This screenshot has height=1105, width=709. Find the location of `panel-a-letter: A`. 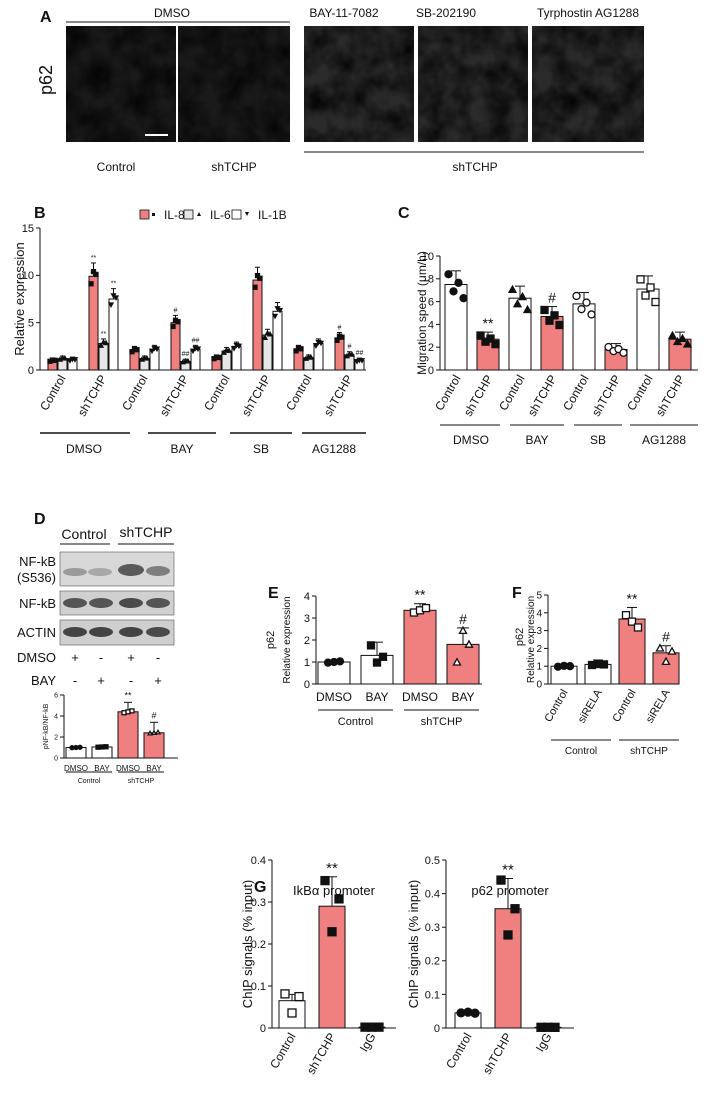

panel-a-letter: A is located at coordinates (46, 17).